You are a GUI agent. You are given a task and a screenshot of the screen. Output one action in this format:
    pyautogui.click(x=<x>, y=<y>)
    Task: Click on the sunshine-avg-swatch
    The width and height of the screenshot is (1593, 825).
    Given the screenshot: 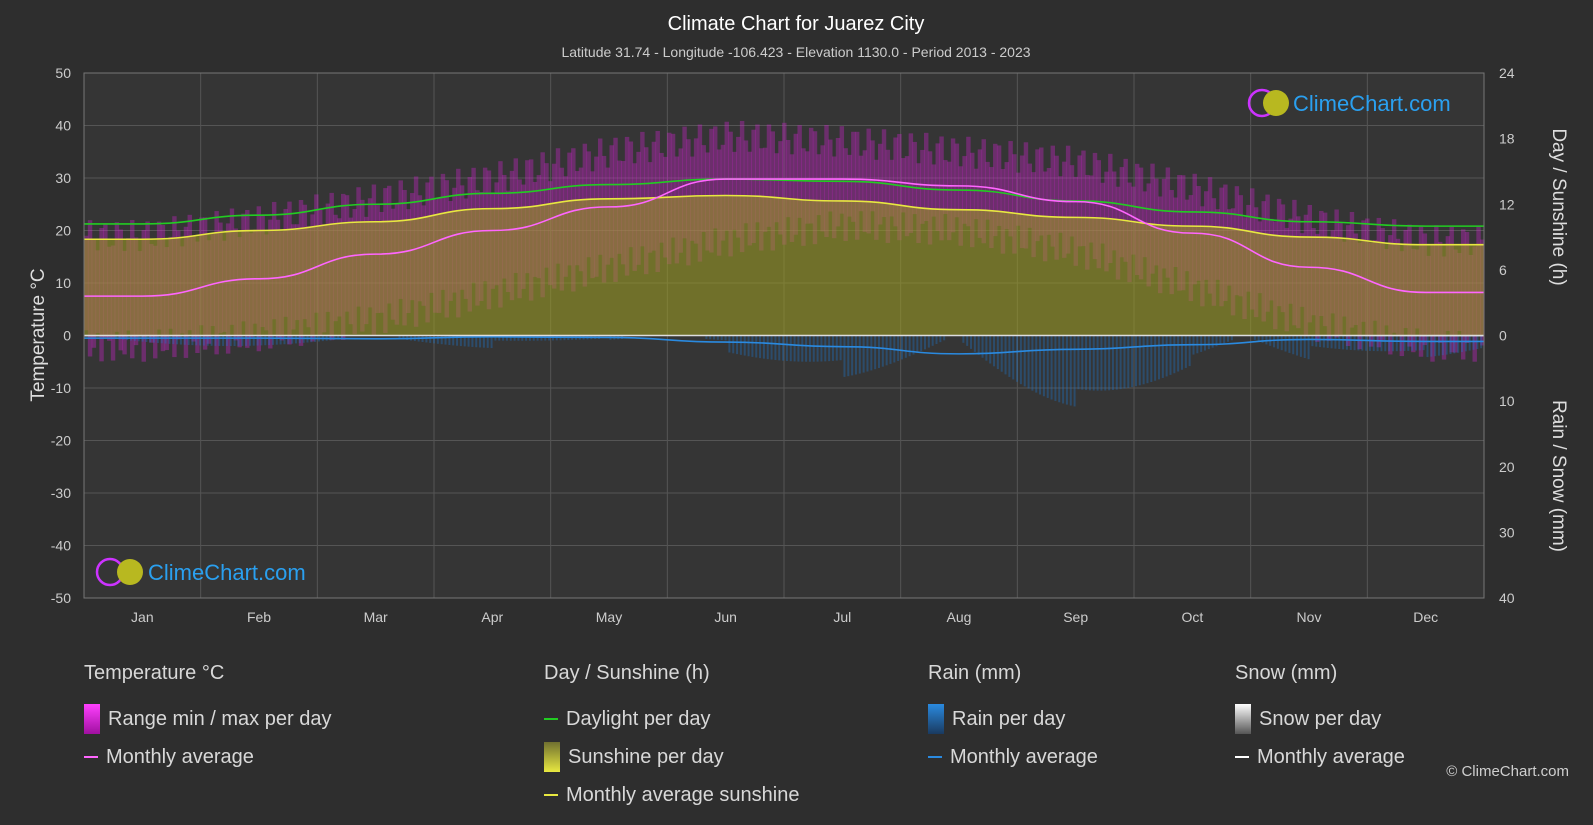 What is the action you would take?
    pyautogui.click(x=551, y=795)
    